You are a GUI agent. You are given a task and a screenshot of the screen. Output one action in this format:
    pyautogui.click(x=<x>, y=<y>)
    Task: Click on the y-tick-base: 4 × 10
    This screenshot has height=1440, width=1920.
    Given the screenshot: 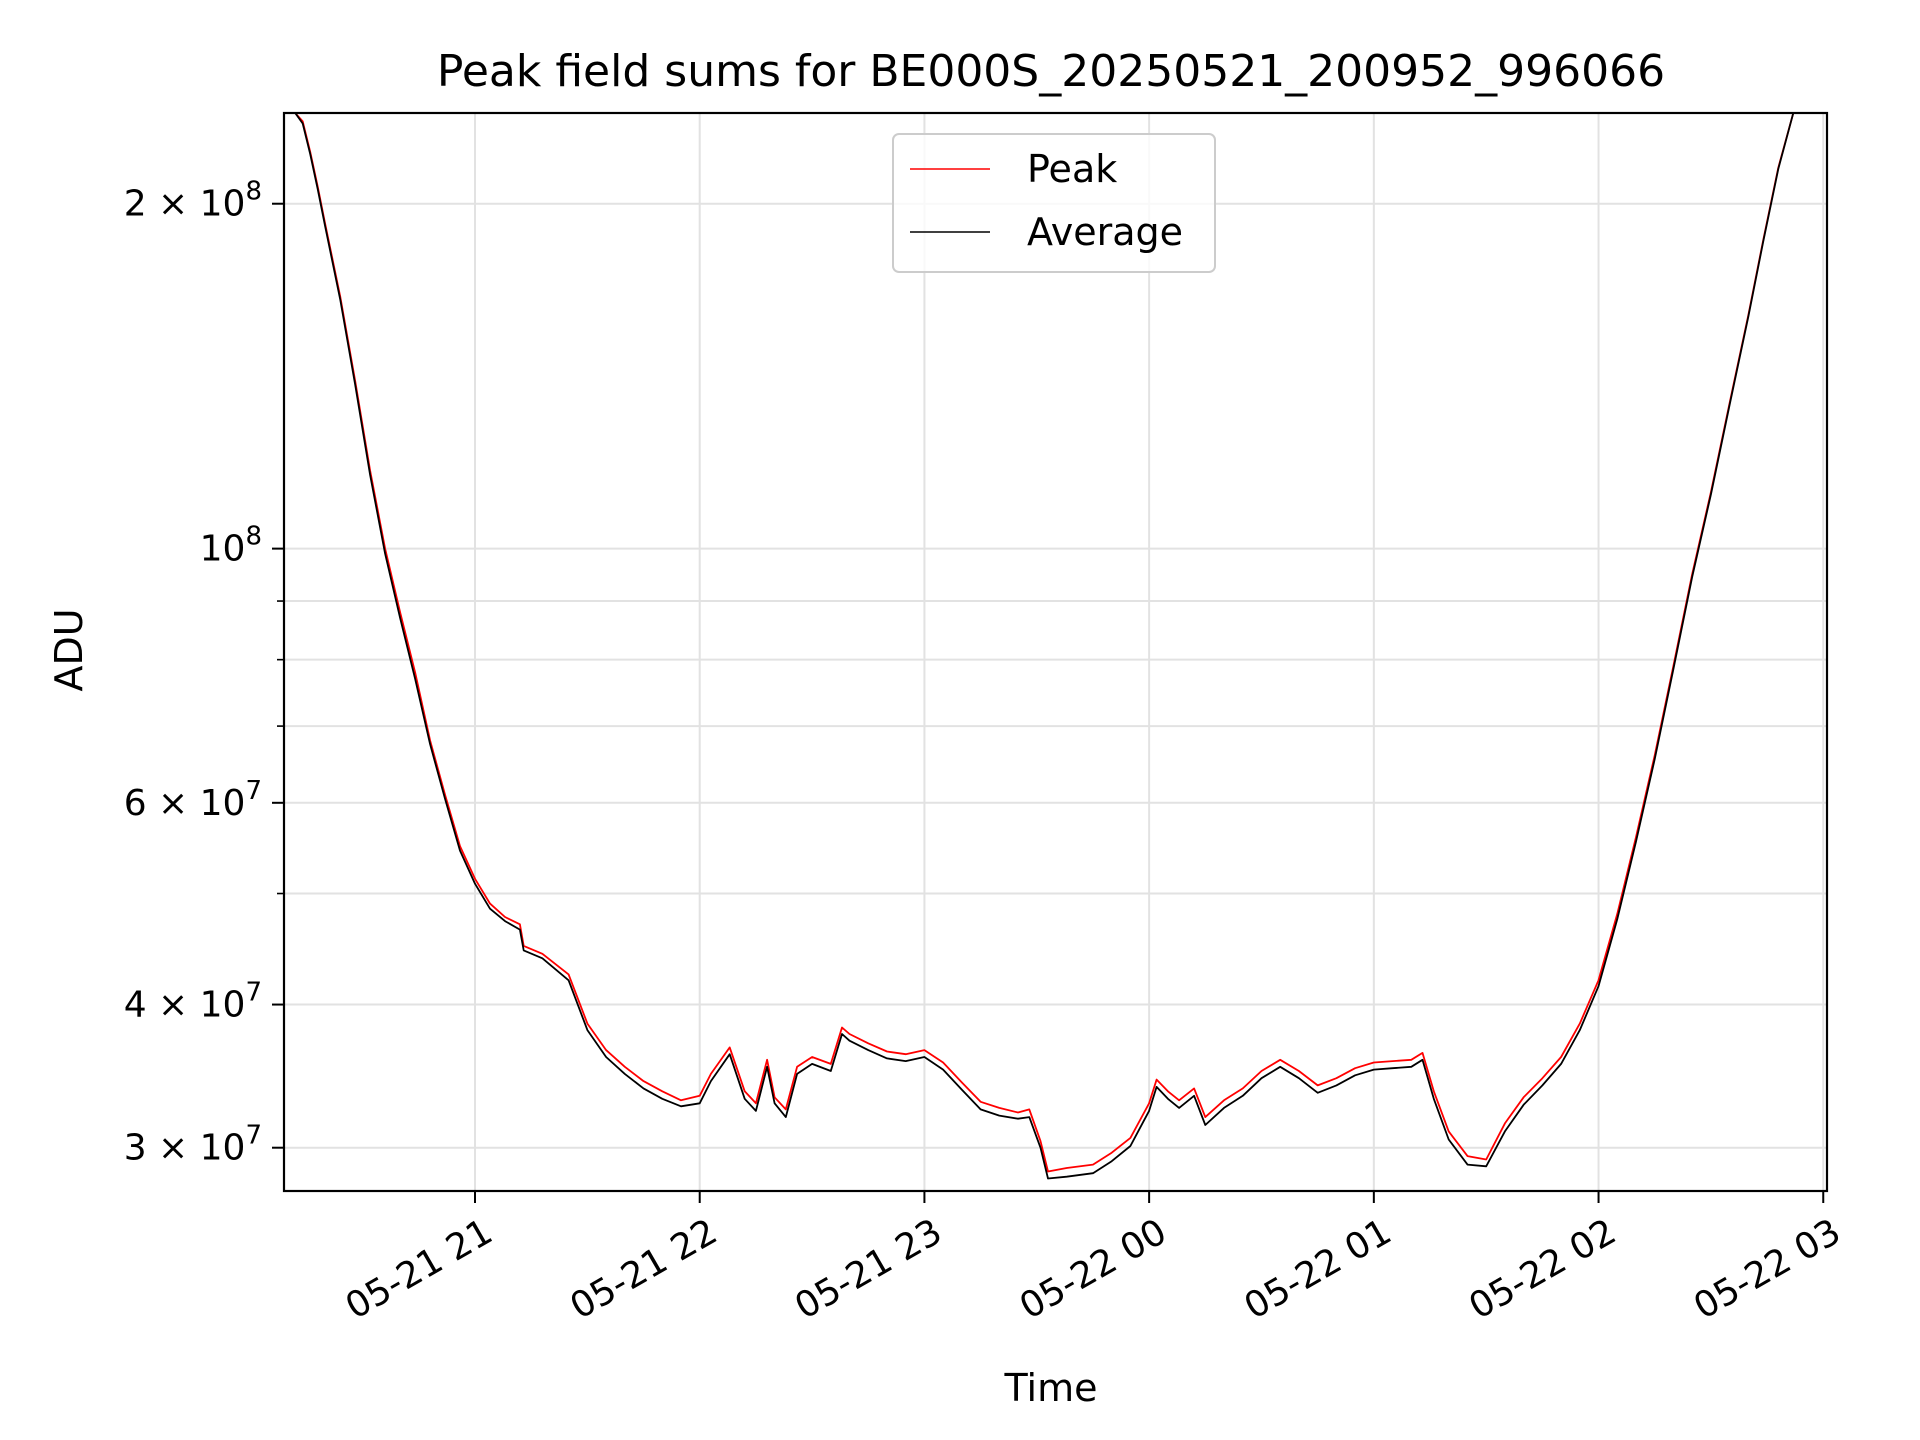 What is the action you would take?
    pyautogui.click(x=185, y=1005)
    